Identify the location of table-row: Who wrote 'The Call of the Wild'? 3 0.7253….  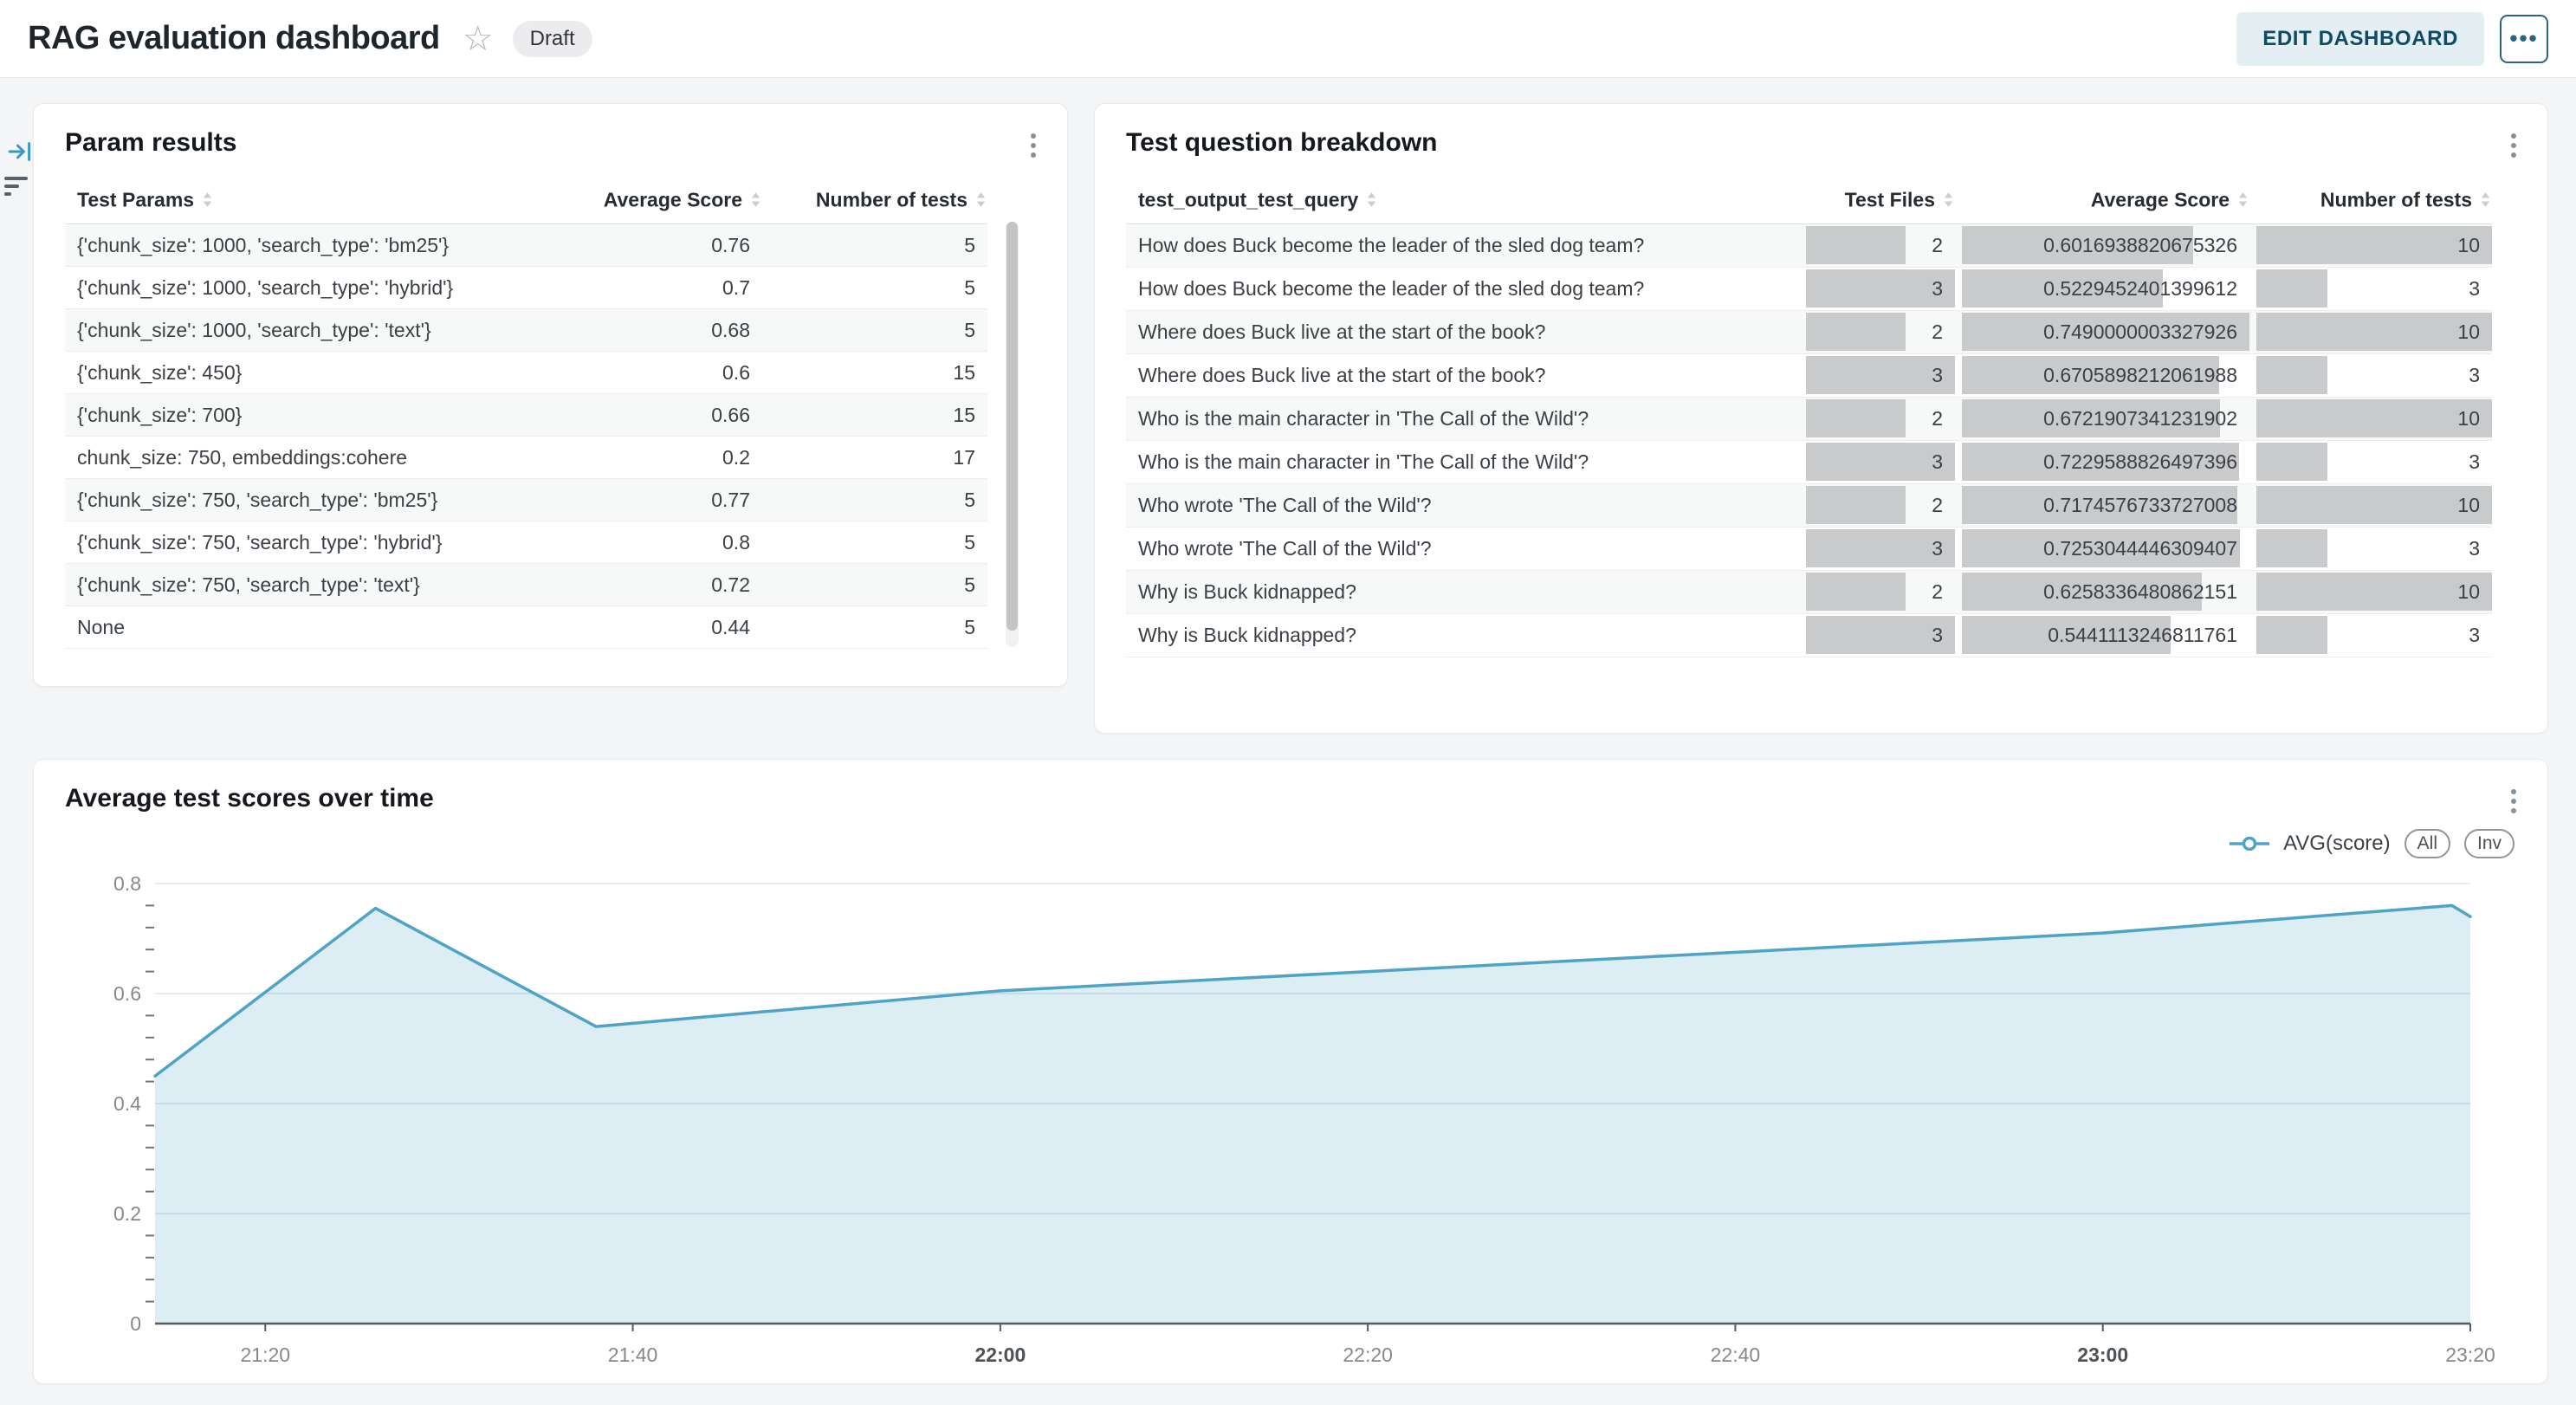
(1809, 549).